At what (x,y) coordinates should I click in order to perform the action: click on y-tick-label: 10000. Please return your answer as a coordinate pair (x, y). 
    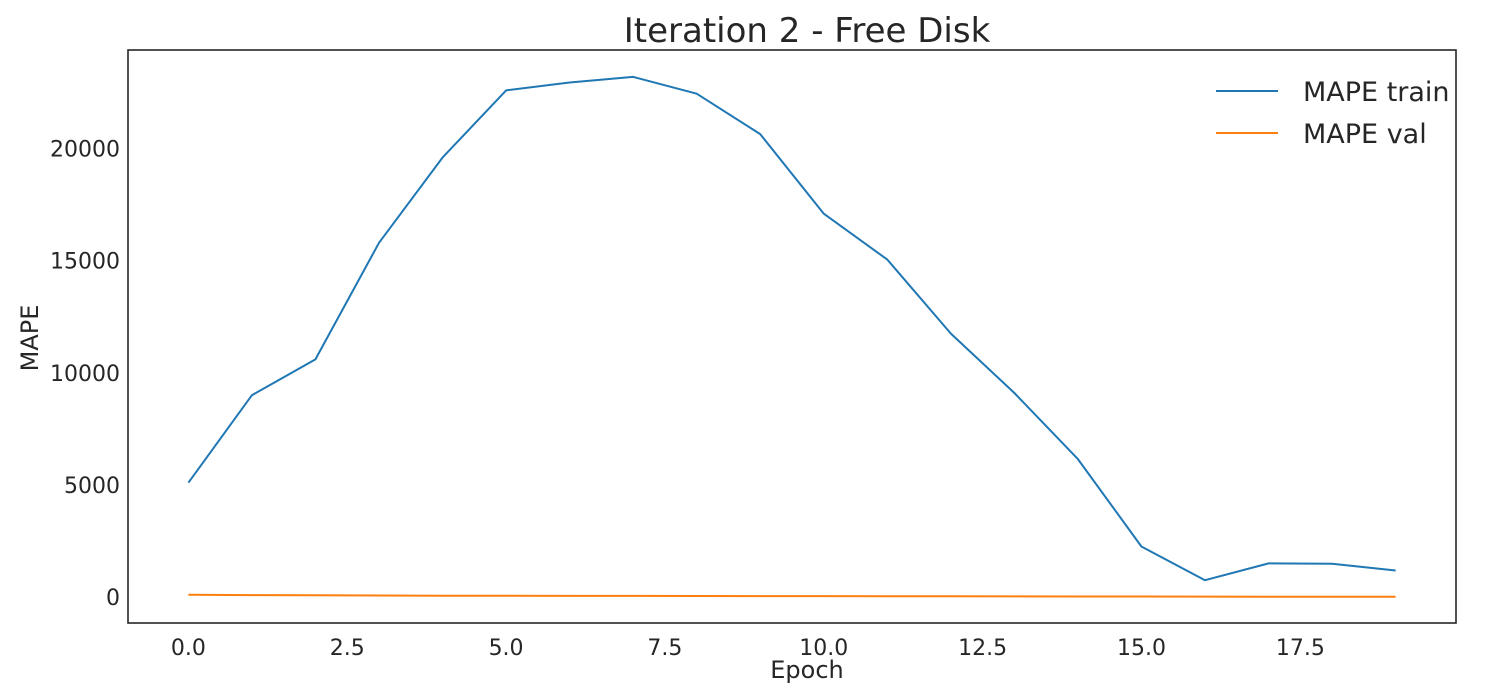
    Looking at the image, I should click on (85, 374).